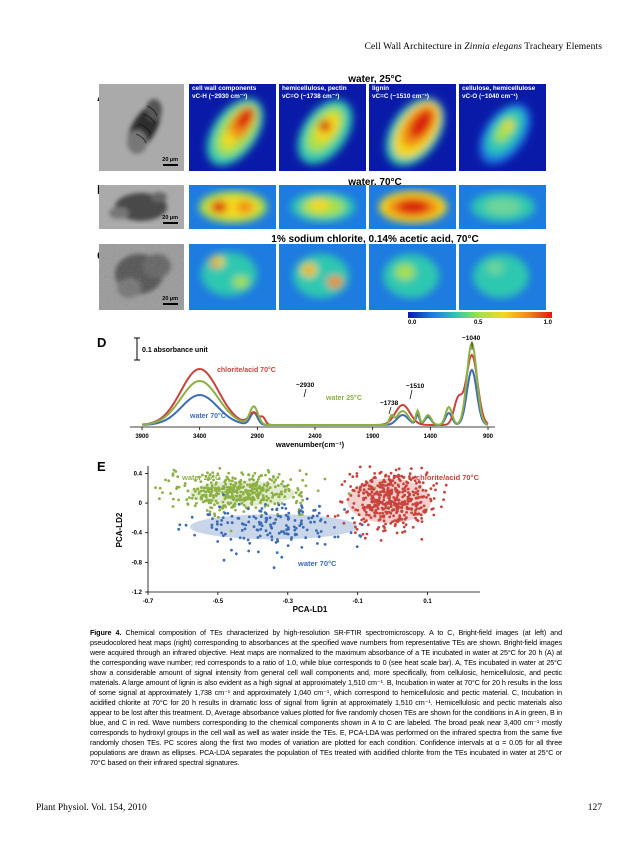 The image size is (638, 854). I want to click on heatmap-label-a2: hemicellulose, pectin νC=O (~1738 cm⁻¹), so click(314, 92).